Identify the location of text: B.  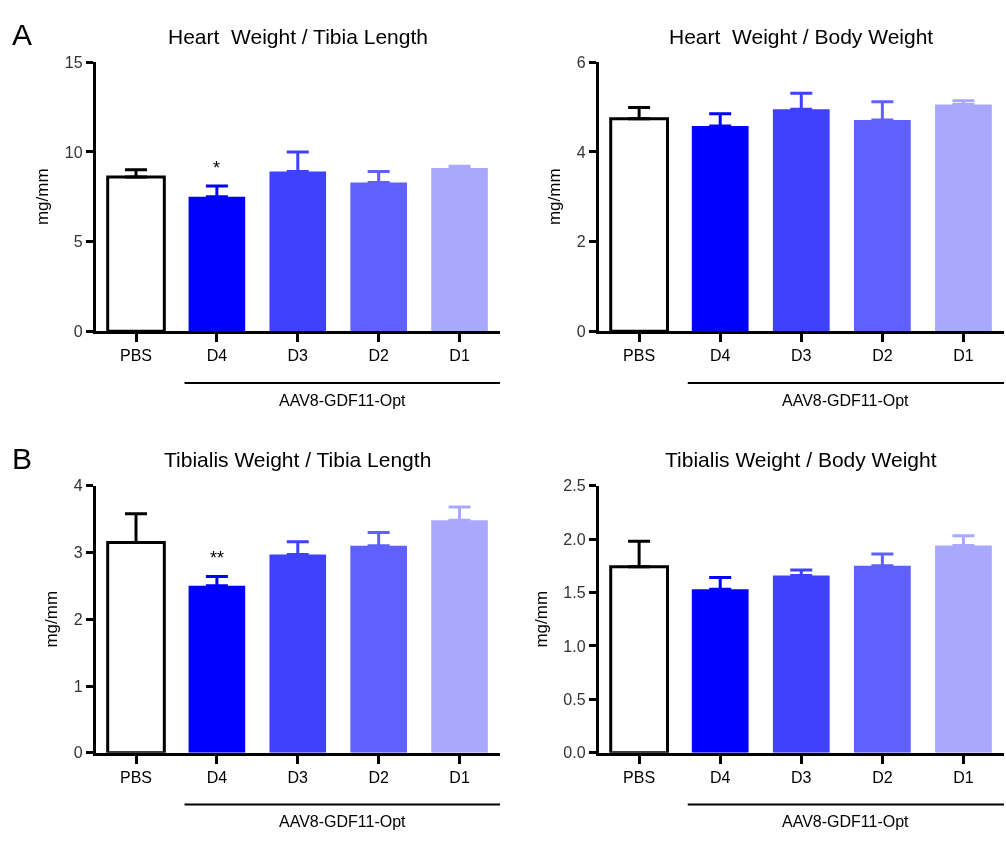
(22, 458).